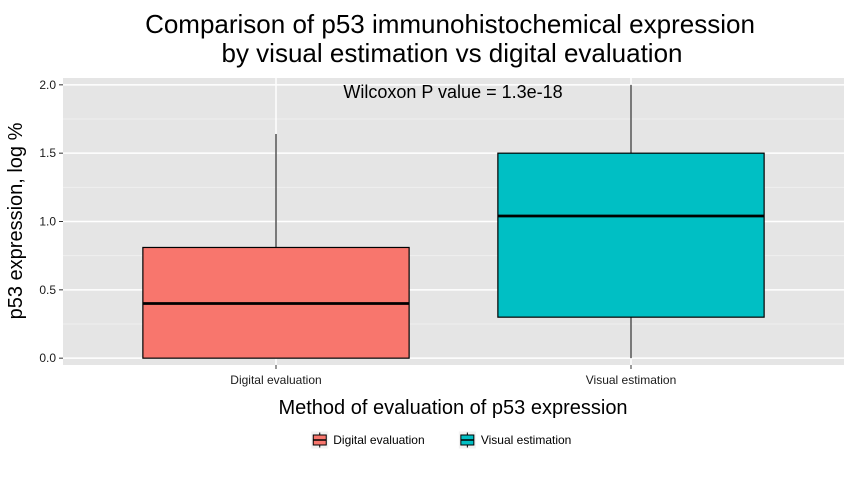  Describe the element at coordinates (631, 380) in the screenshot. I see `x-tick-label: Visual estimation` at that location.